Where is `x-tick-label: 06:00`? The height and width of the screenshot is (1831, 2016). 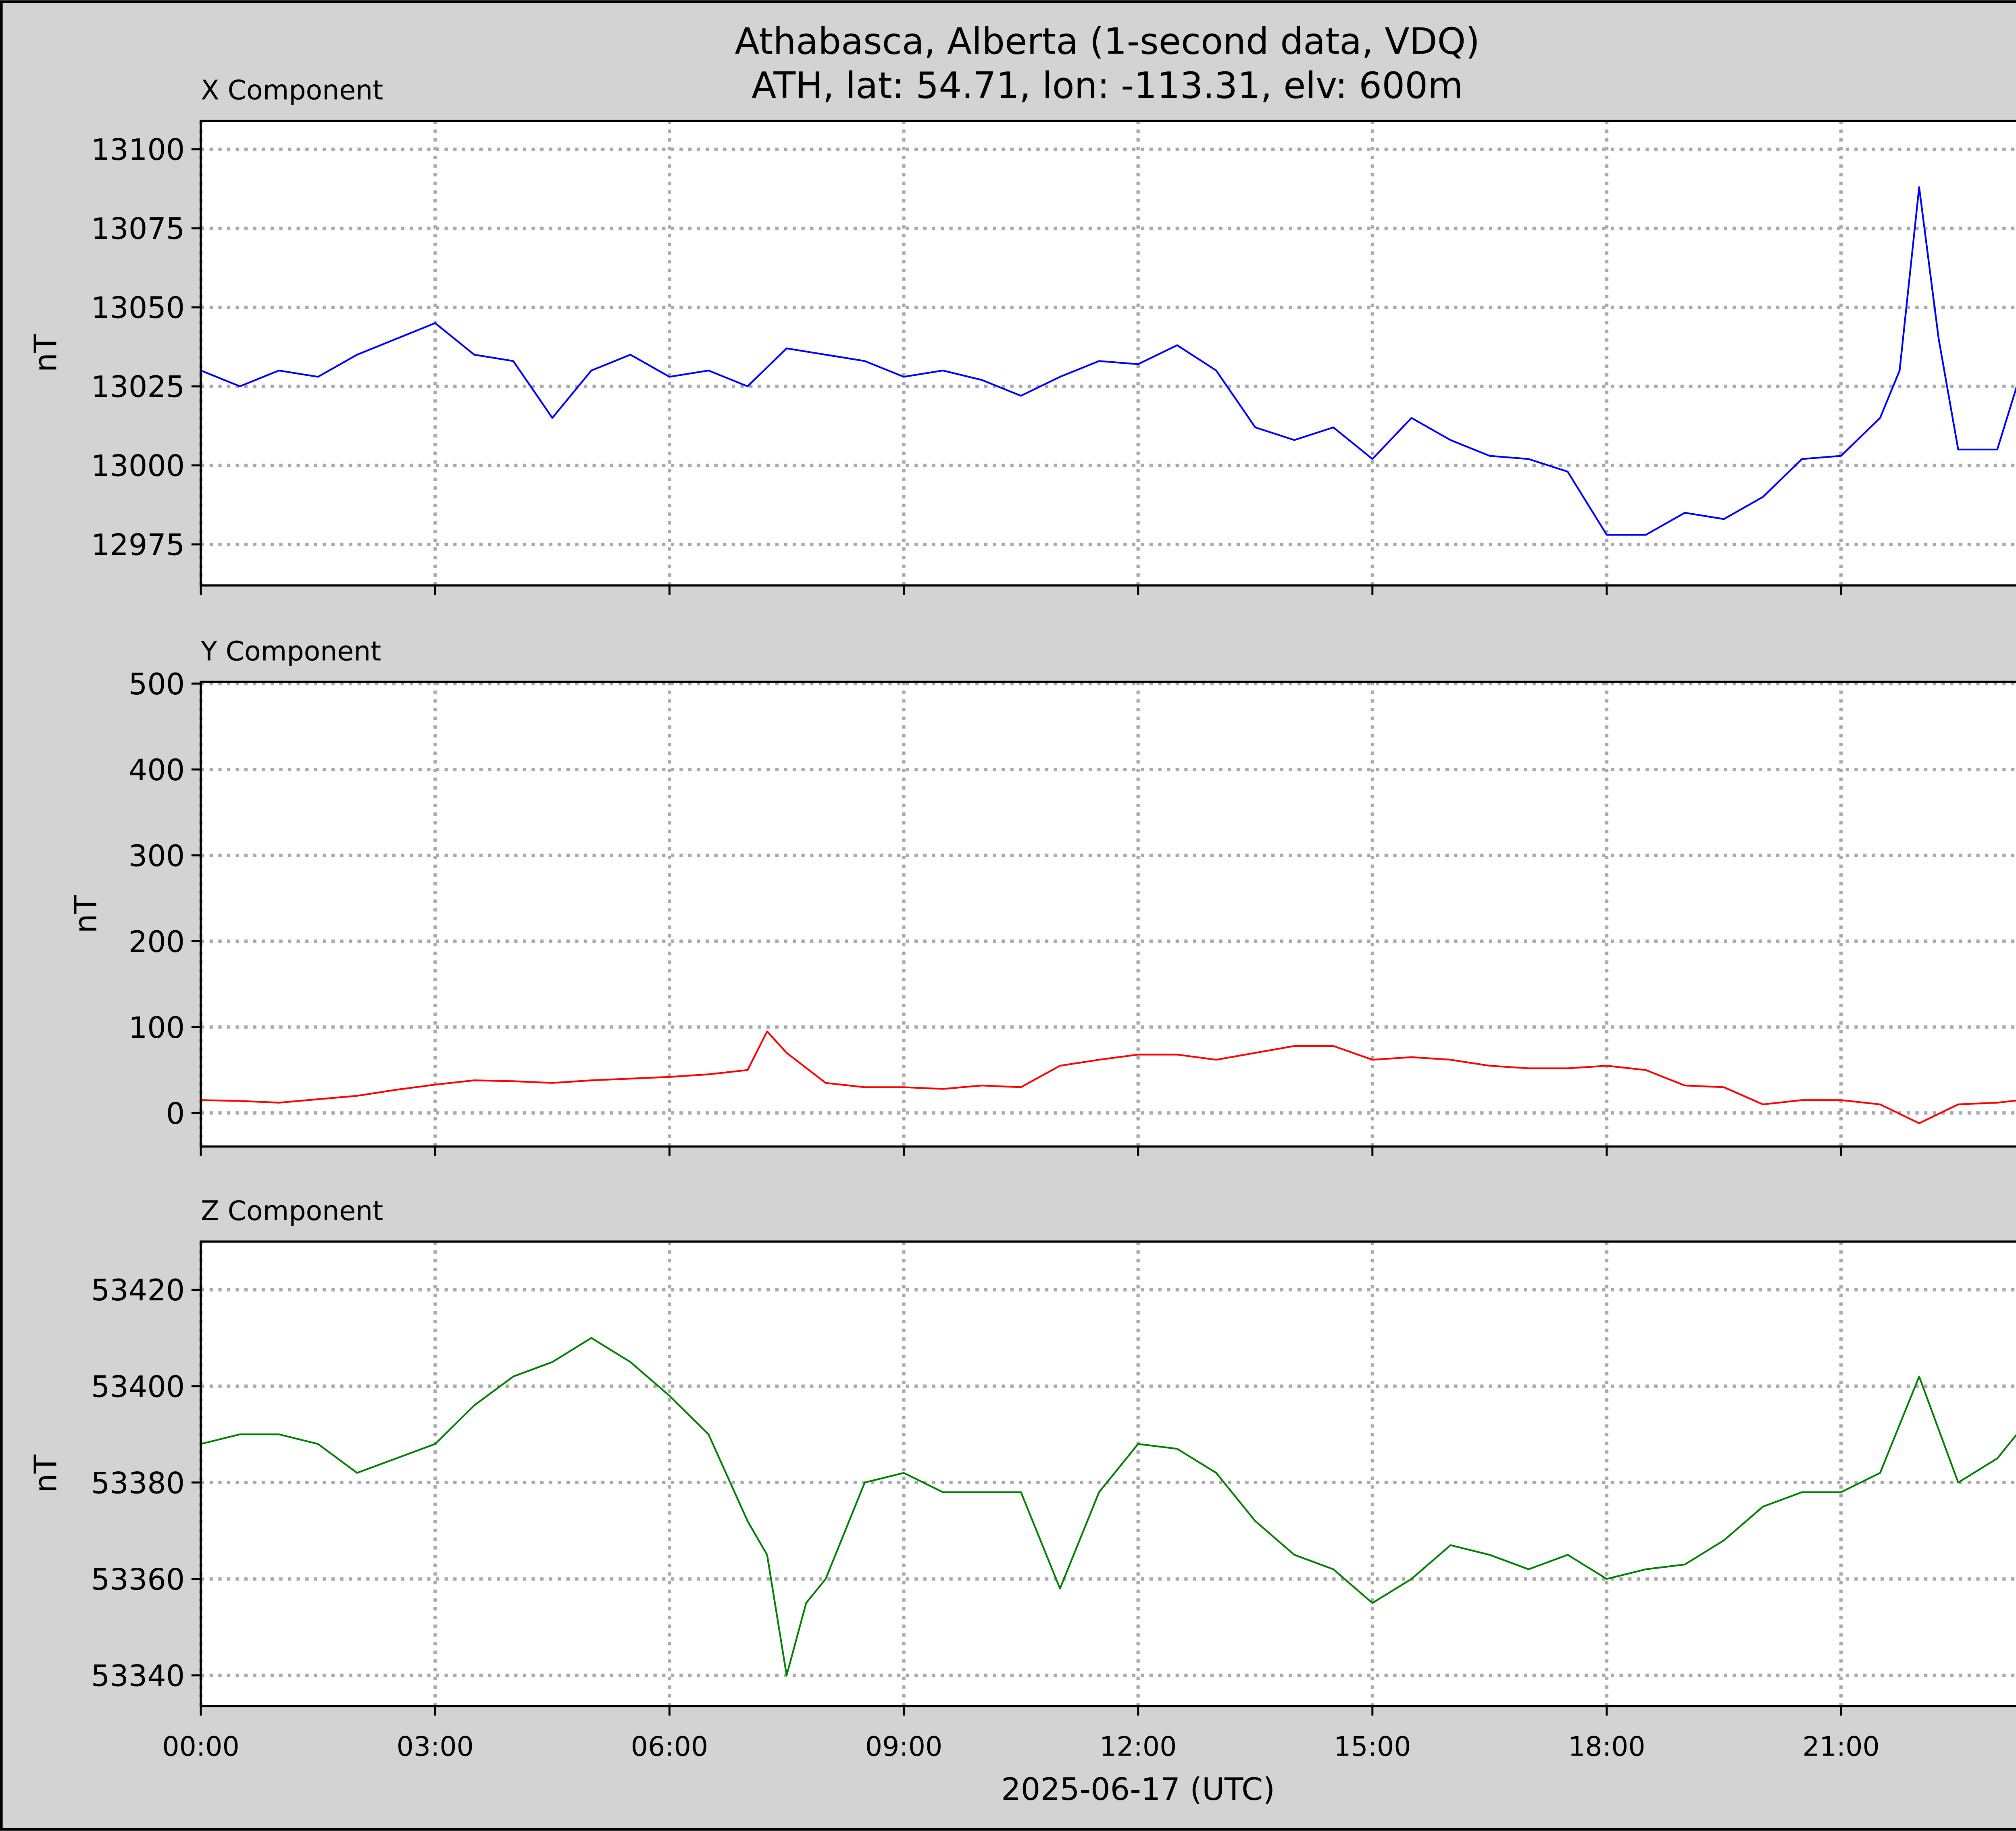 x-tick-label: 06:00 is located at coordinates (669, 1746).